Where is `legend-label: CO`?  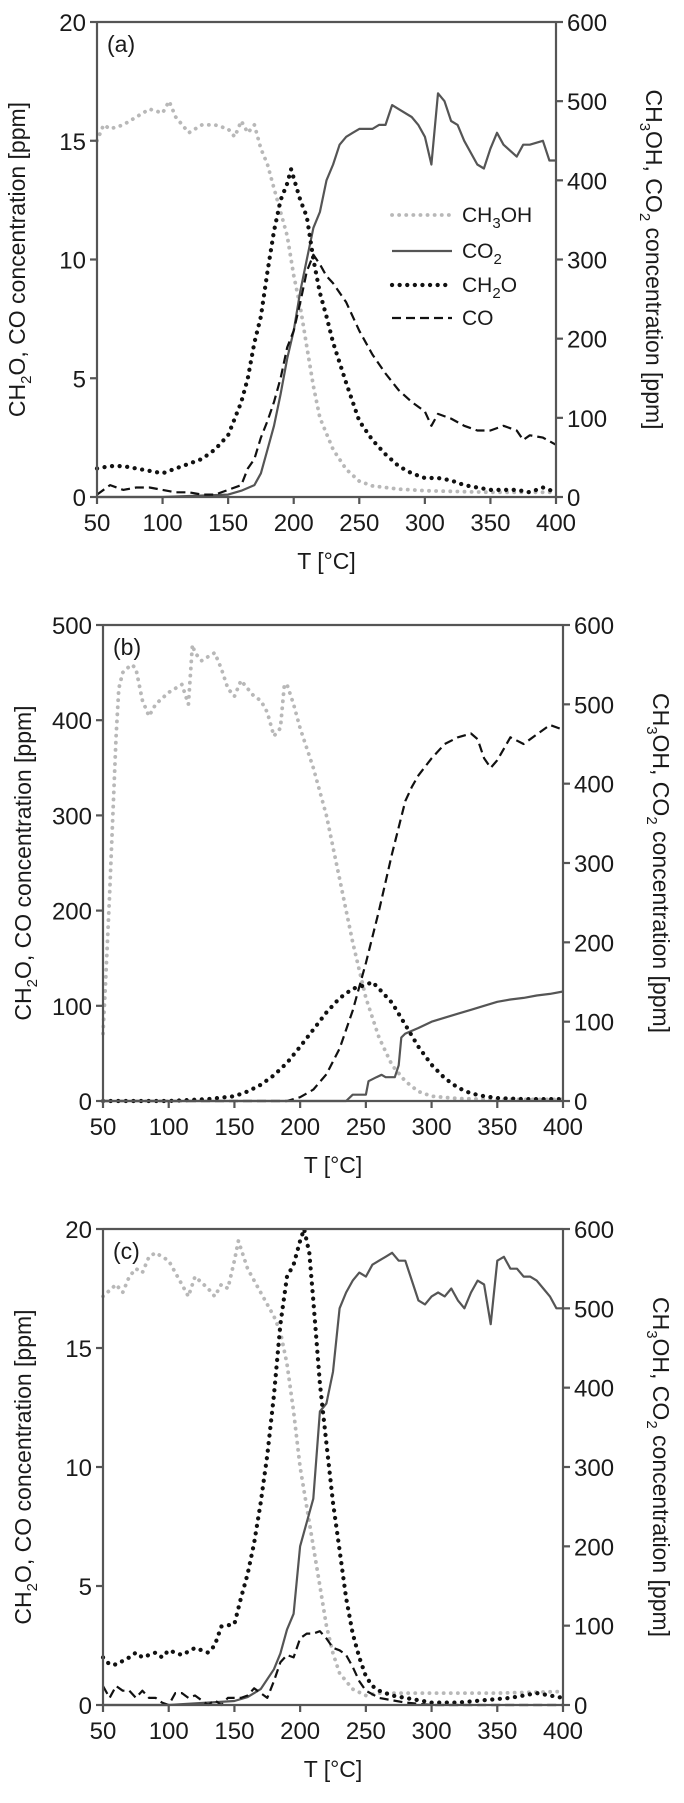
legend-label: CO is located at coordinates (478, 318).